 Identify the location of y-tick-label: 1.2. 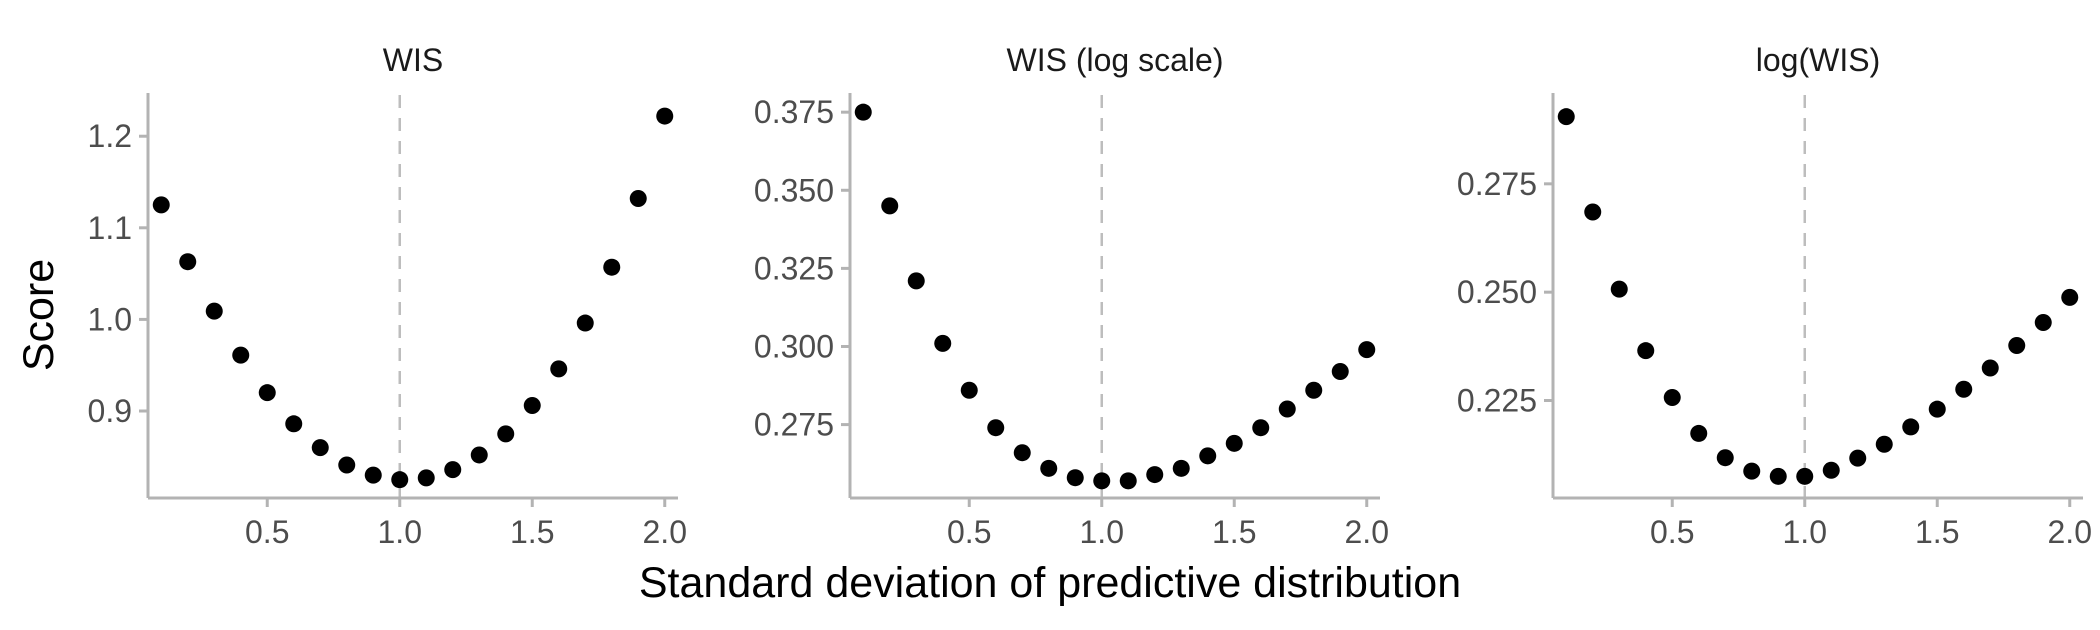
(110, 136).